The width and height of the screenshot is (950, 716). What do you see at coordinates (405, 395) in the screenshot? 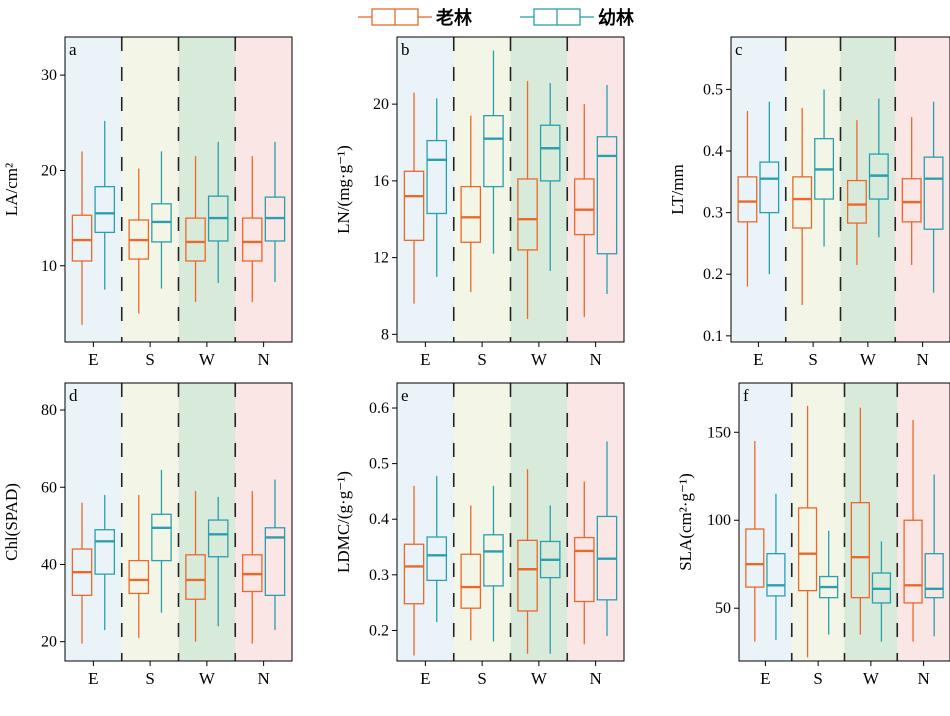
I see `panel-letter: e` at bounding box center [405, 395].